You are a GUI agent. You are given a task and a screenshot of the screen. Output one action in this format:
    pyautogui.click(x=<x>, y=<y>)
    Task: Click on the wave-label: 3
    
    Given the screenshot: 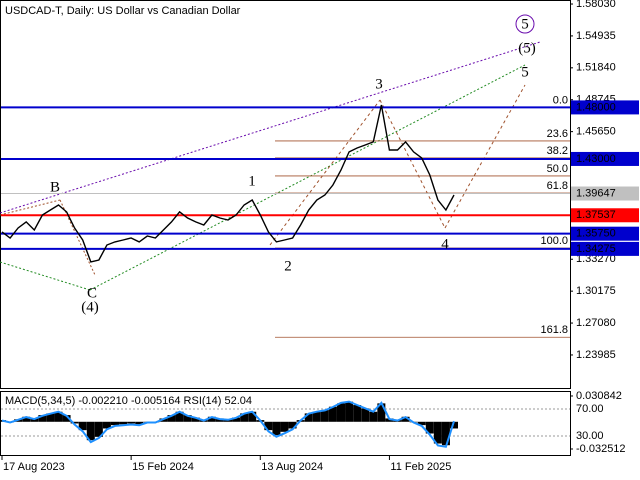 What is the action you would take?
    pyautogui.click(x=379, y=84)
    